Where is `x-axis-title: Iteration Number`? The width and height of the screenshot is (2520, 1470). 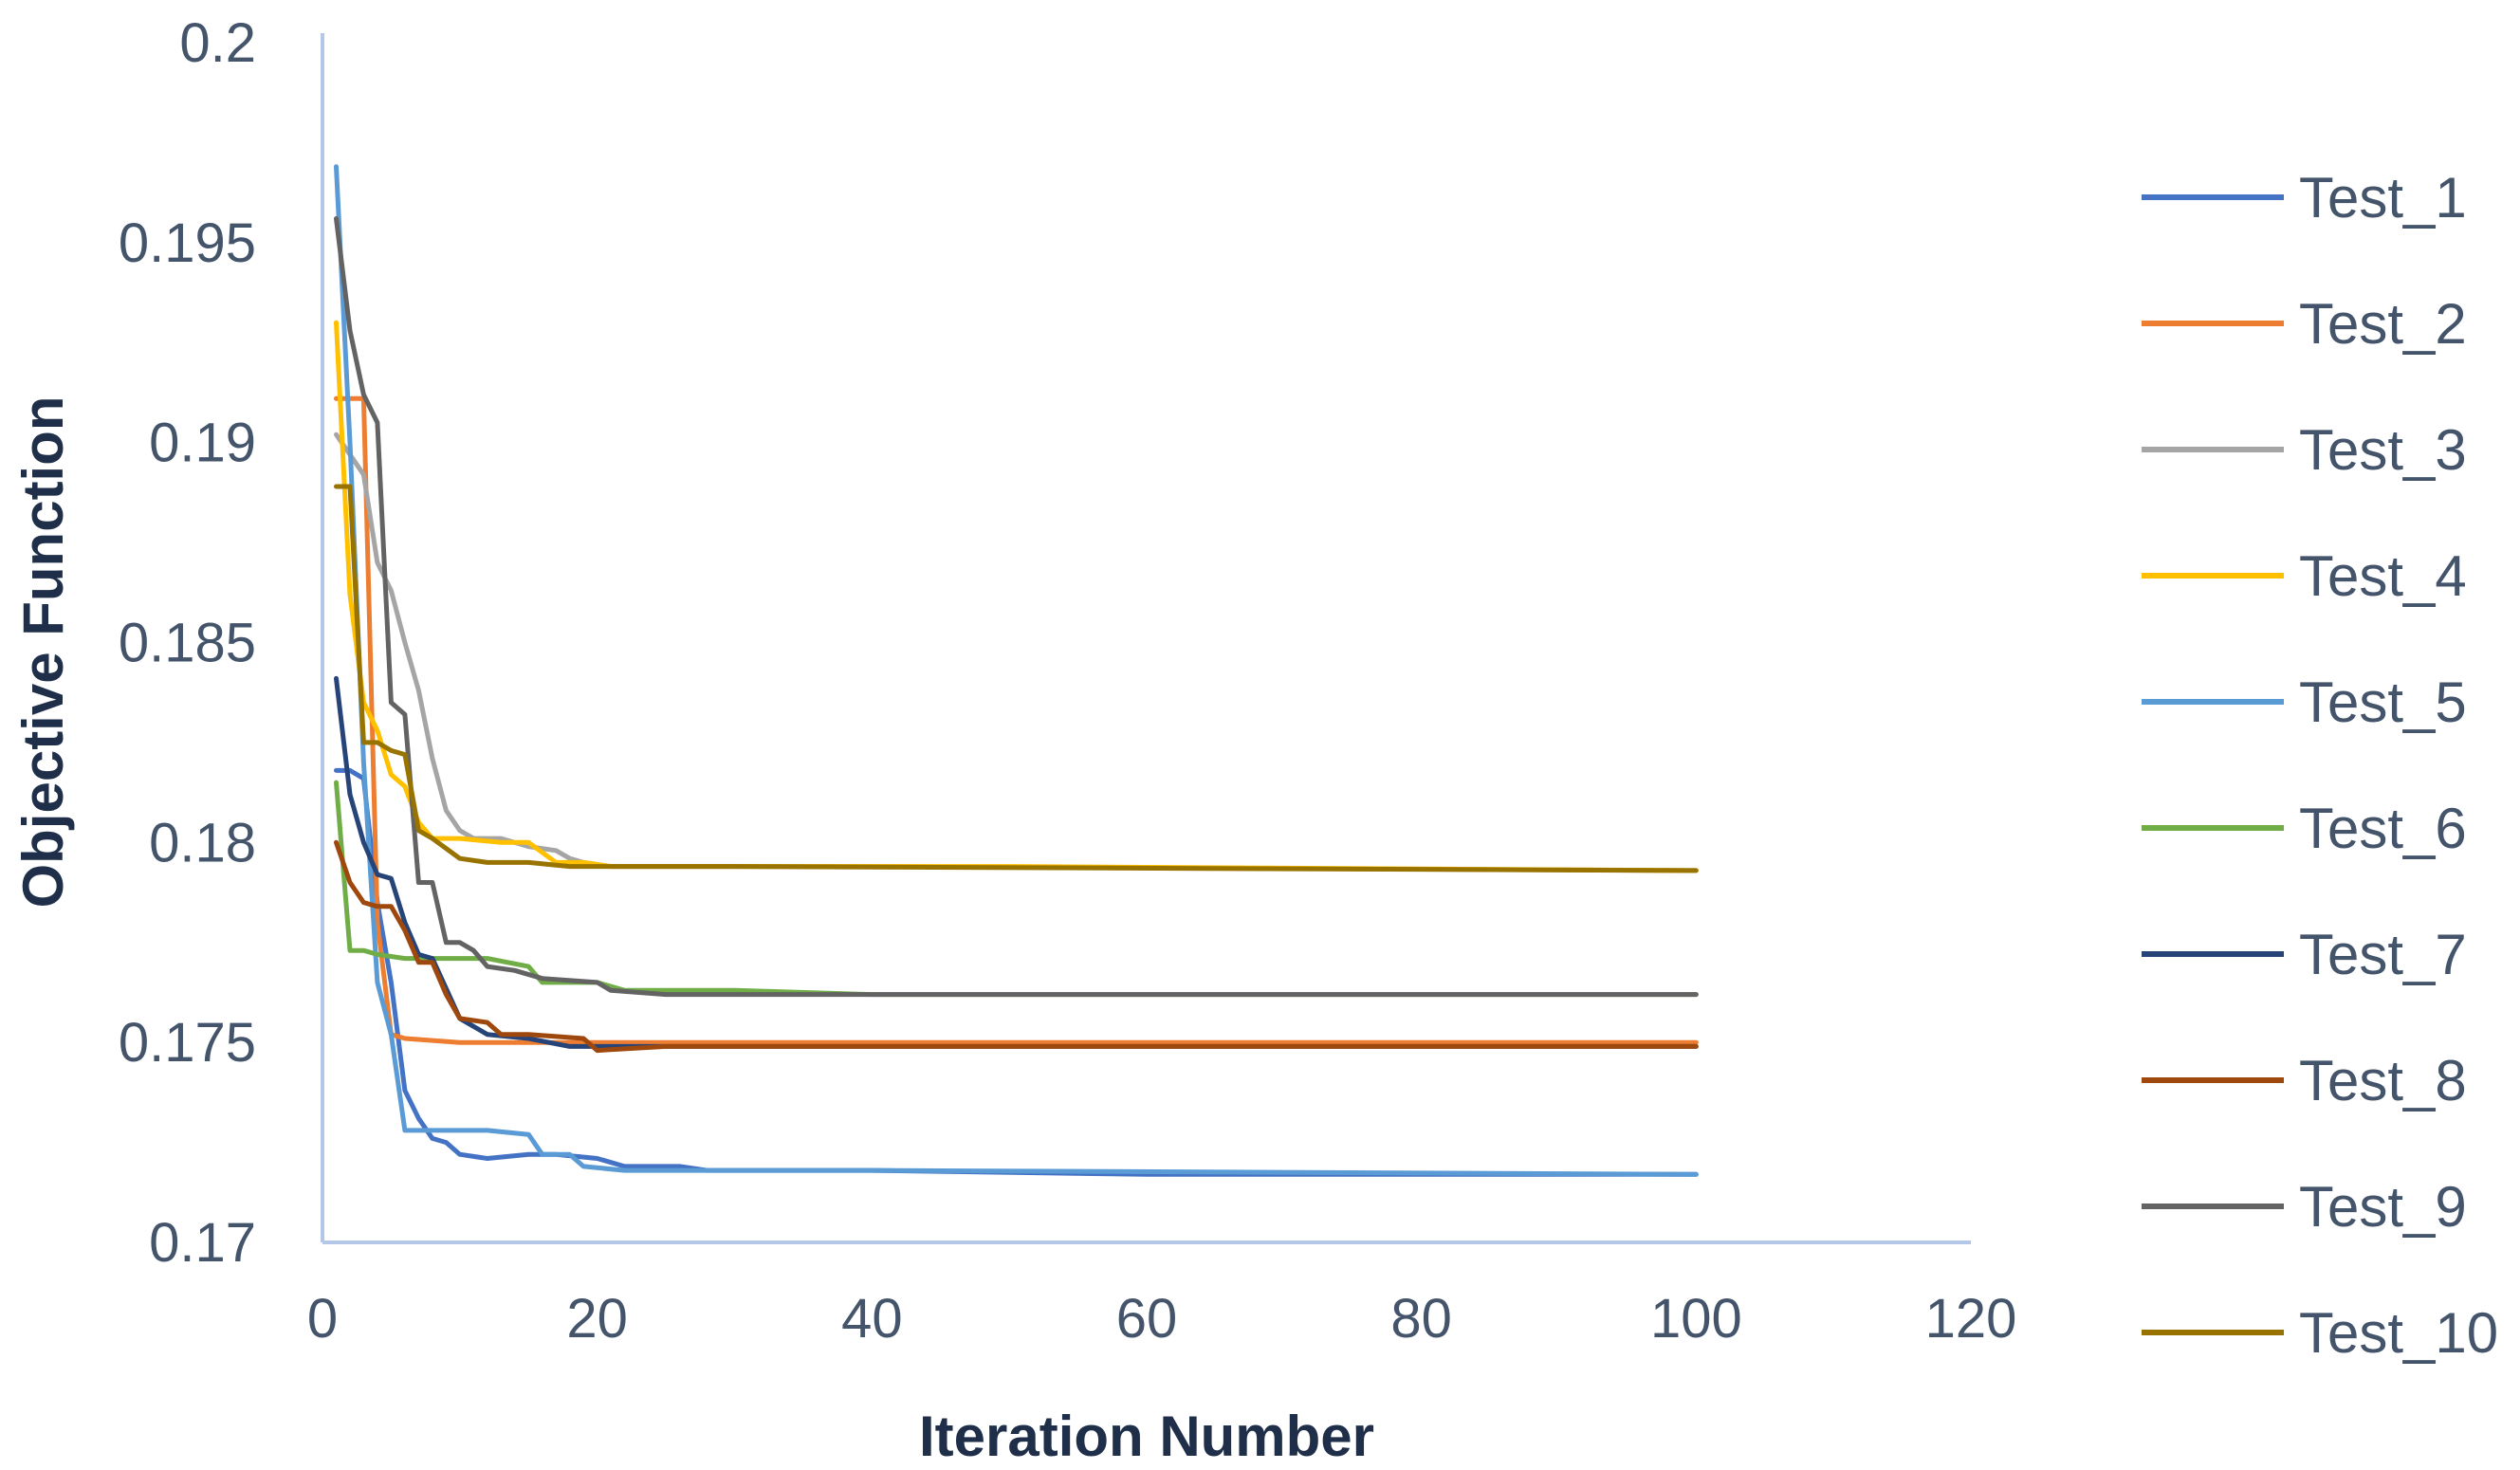
x-axis-title: Iteration Number is located at coordinates (1146, 1437).